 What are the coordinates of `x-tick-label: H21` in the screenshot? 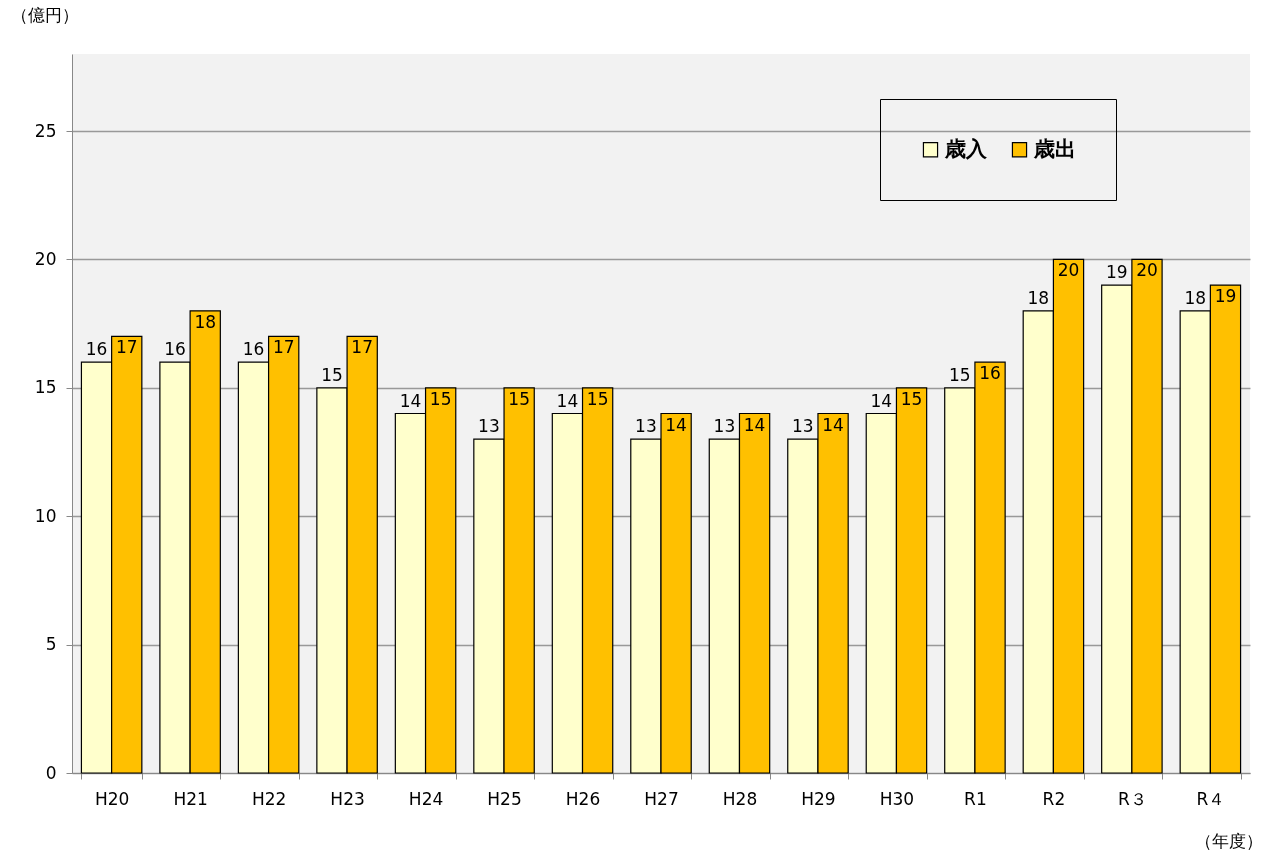 It's located at (190, 798).